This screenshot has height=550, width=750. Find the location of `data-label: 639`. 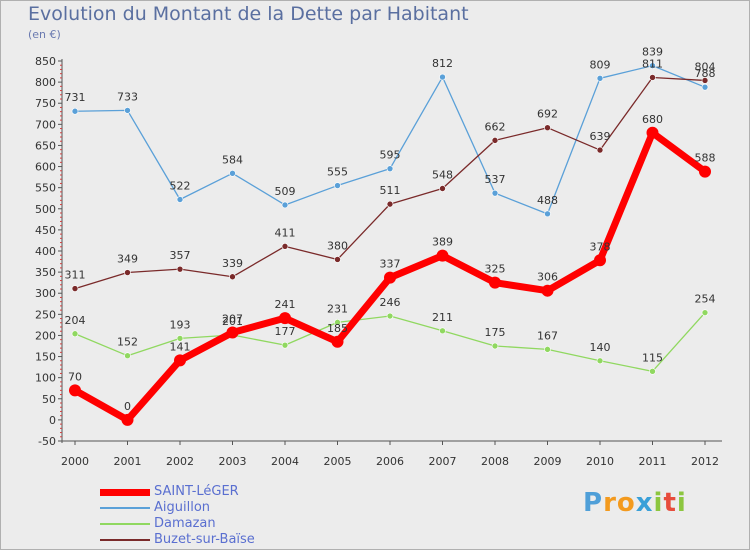

data-label: 639 is located at coordinates (600, 136).